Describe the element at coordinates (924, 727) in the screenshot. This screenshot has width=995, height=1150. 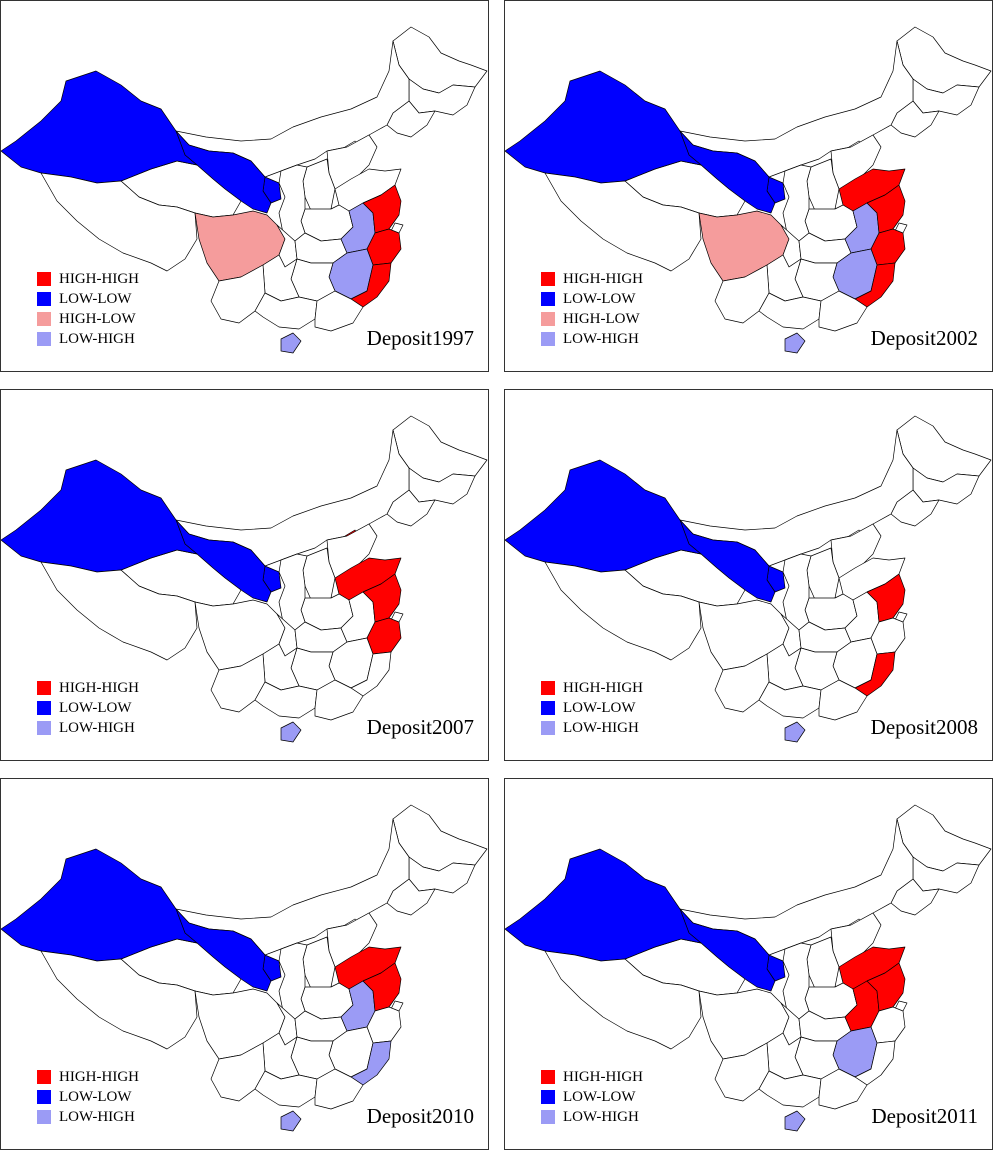
I see `panel-title: Deposit2008` at that location.